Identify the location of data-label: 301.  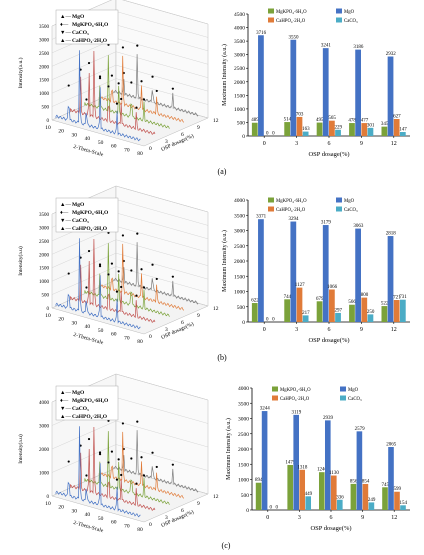
(371, 125).